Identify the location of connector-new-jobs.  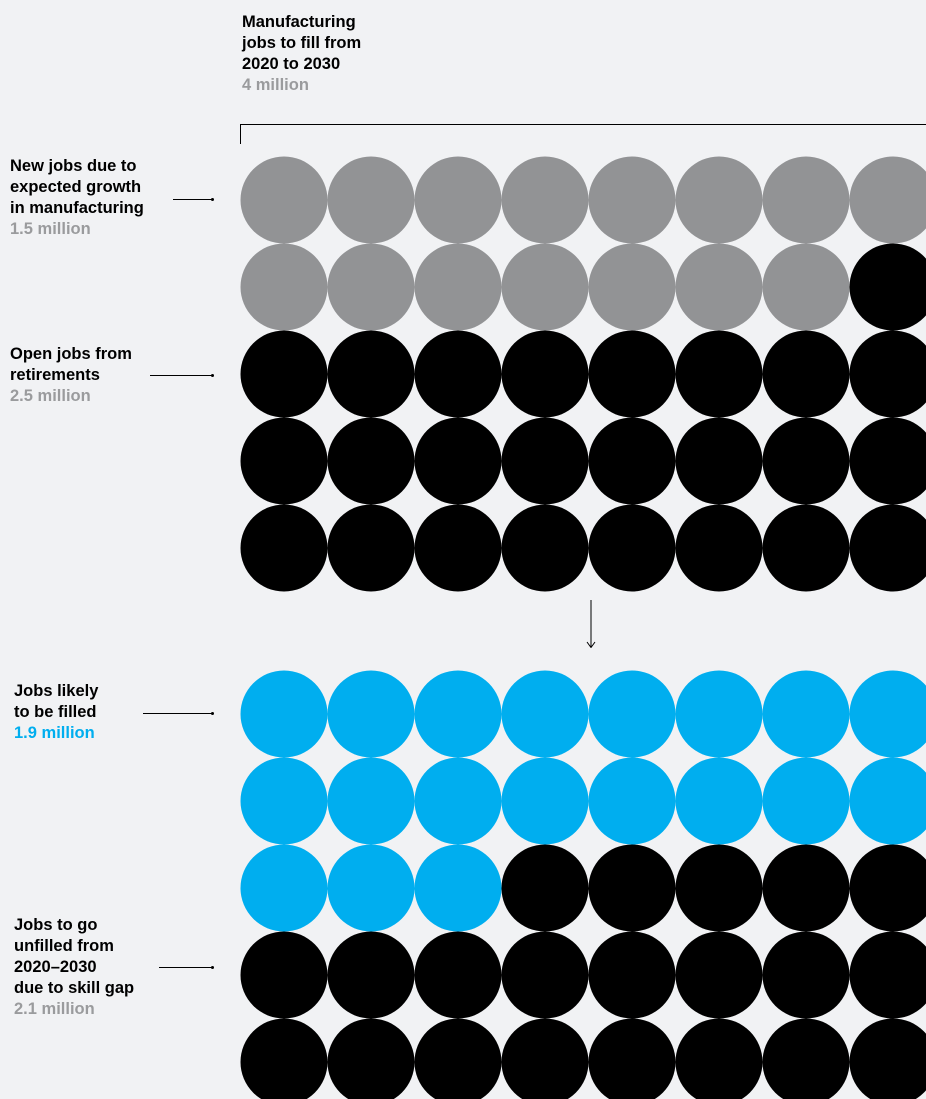
(193, 199).